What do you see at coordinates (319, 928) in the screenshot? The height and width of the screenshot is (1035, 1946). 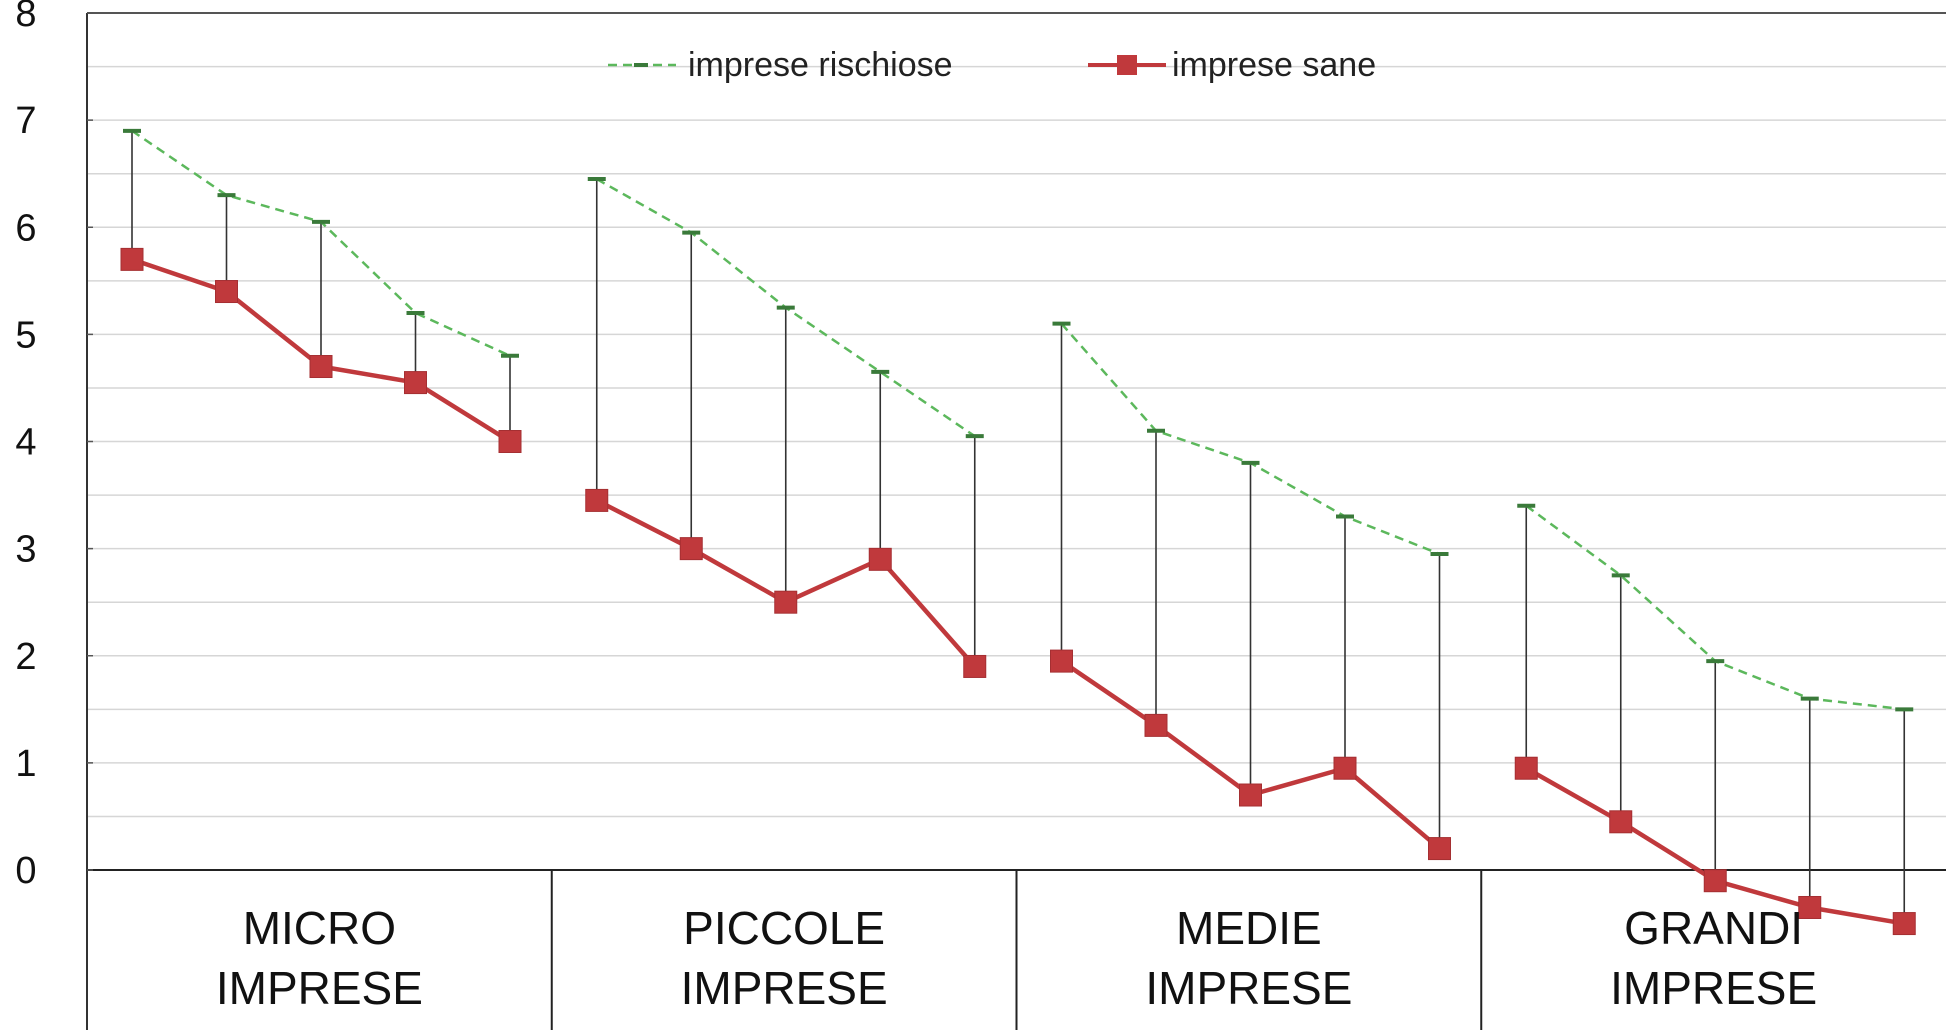 I see `category-label-line1: MICRO` at bounding box center [319, 928].